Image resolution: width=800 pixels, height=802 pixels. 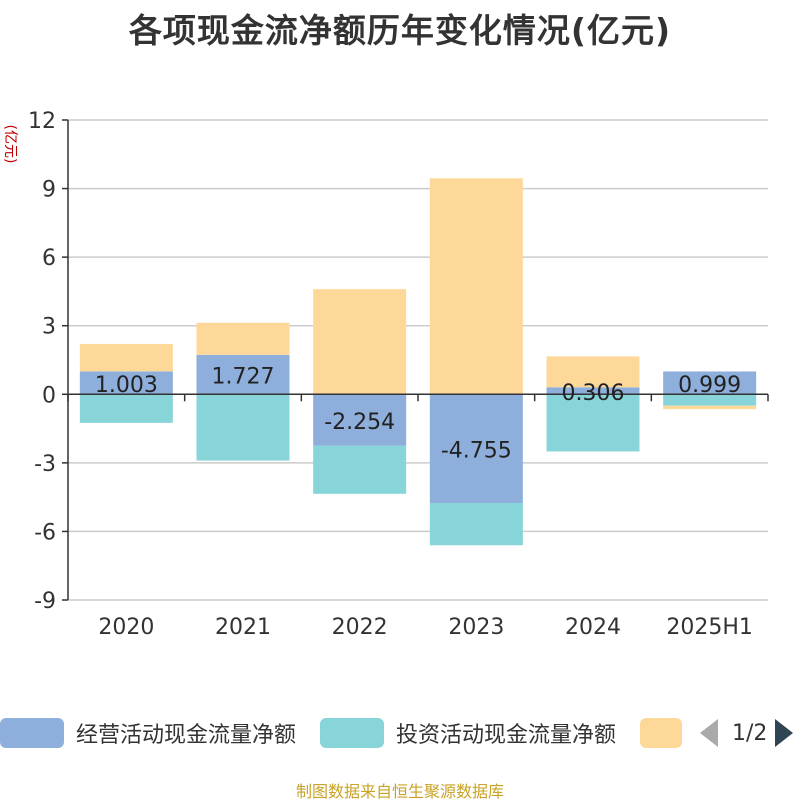 I want to click on legend-next-icon, so click(x=784, y=733).